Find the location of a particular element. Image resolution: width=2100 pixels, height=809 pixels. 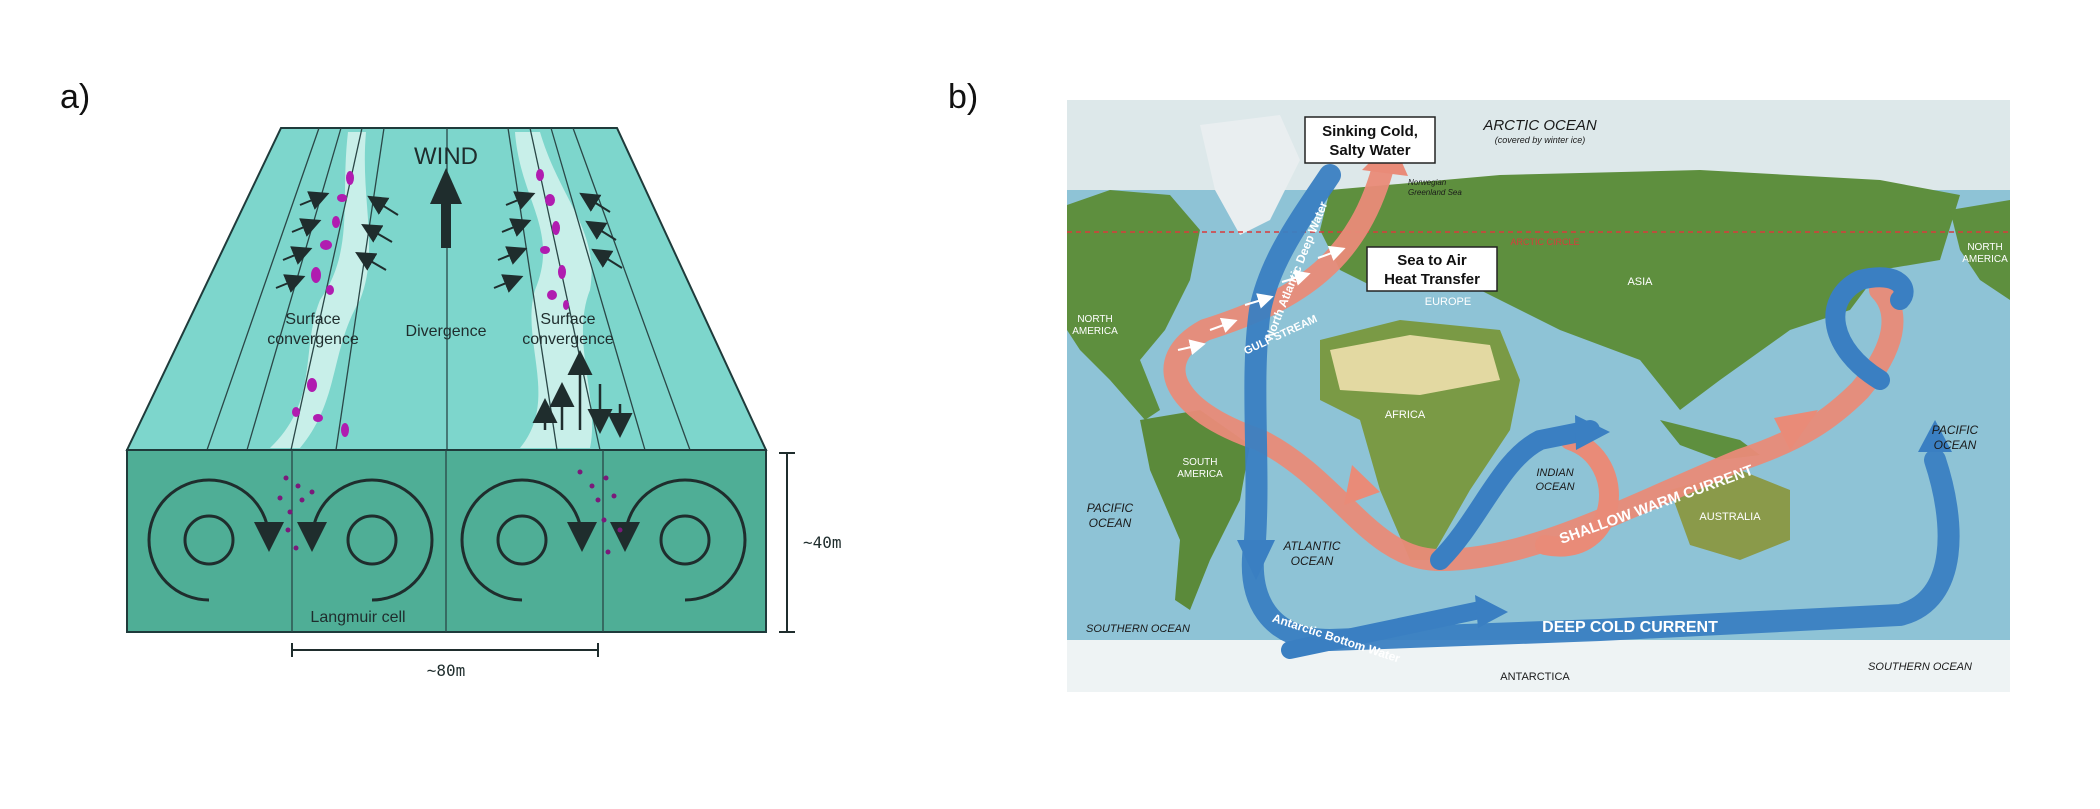

atlantic-ocean-label-1: ATLANTIC is located at coordinates (1311, 546).